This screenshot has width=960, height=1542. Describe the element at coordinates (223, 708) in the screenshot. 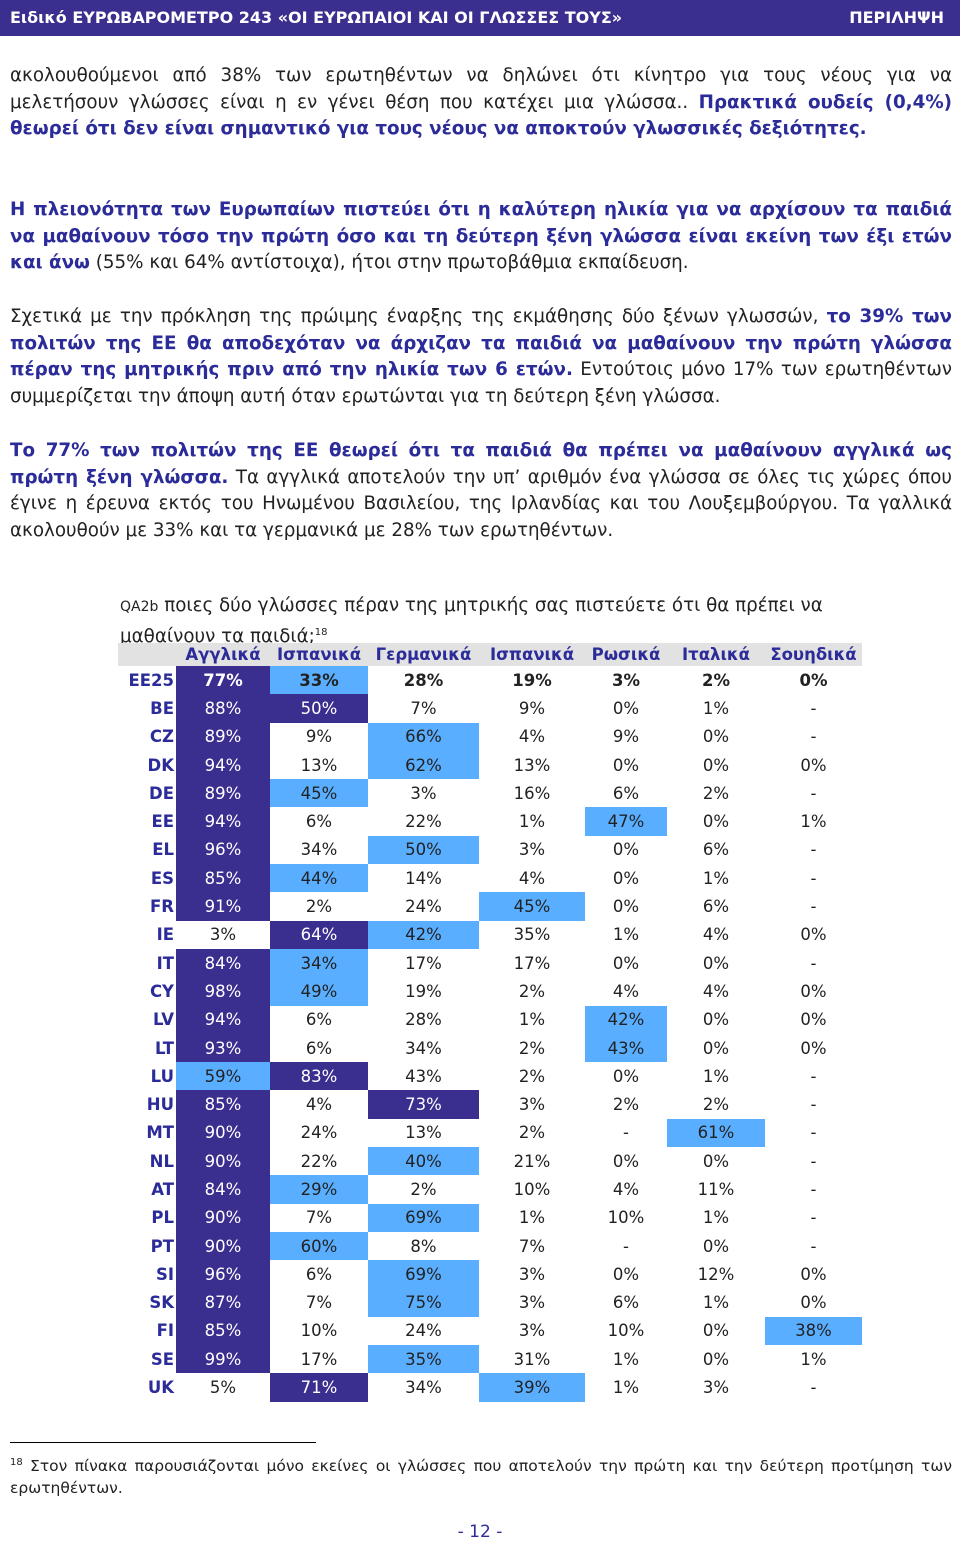

I see `table-cell: 88%` at that location.